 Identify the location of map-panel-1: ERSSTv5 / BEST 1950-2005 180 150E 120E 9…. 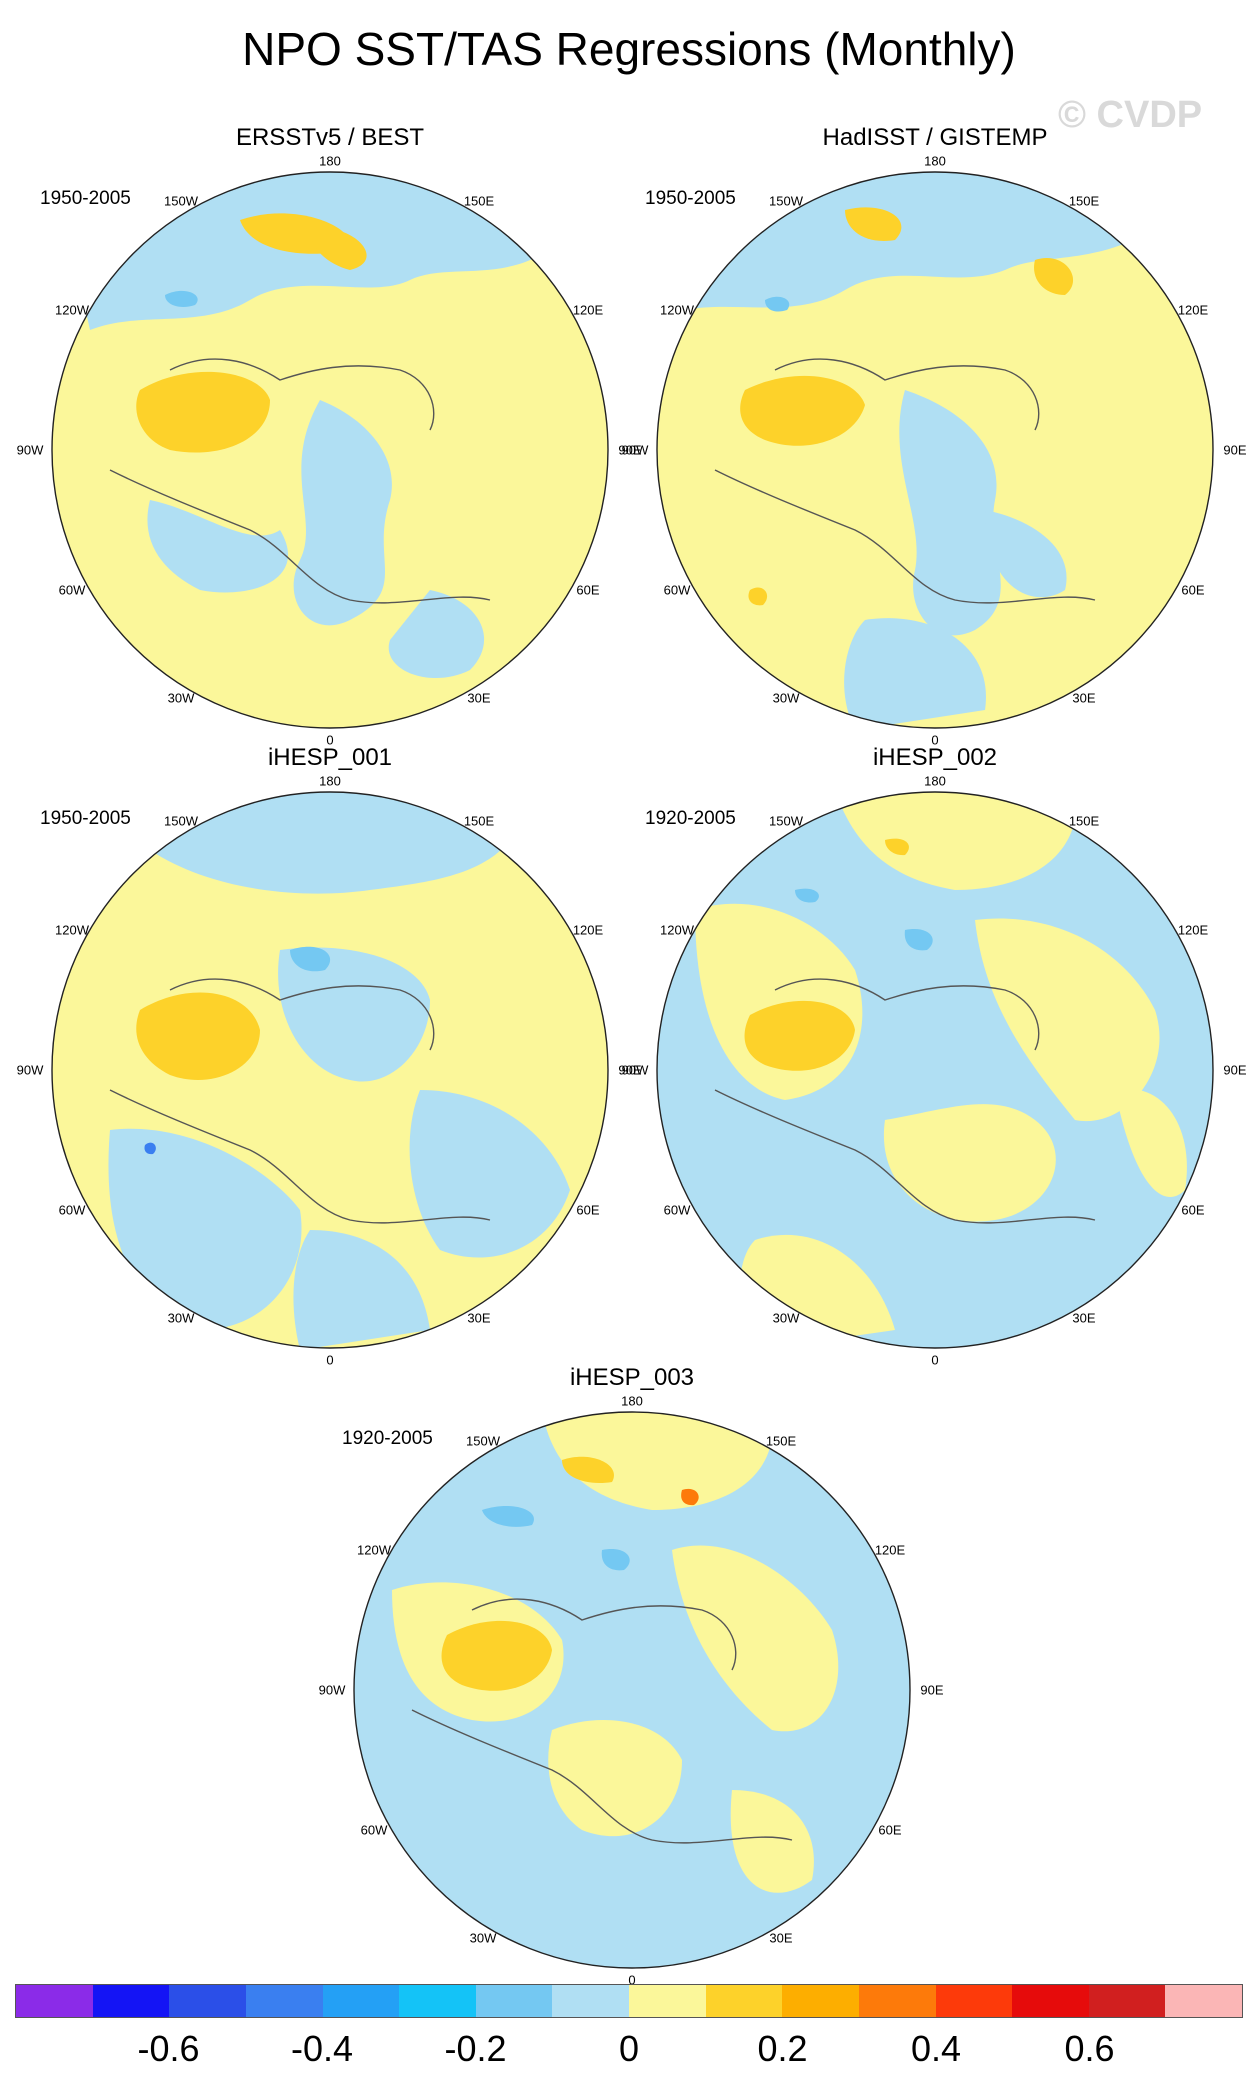
(329, 436).